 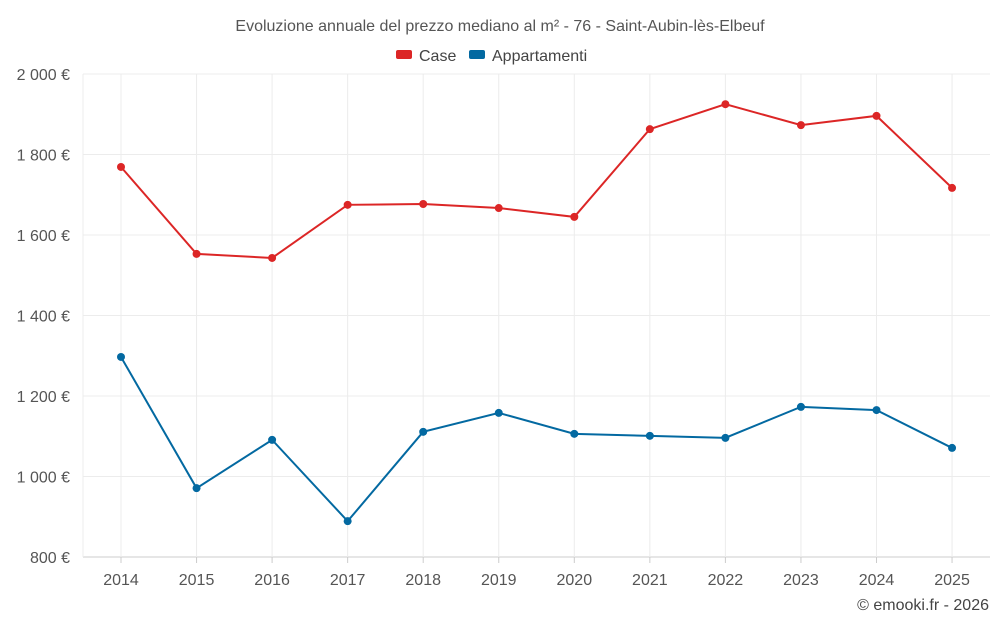 I want to click on y-tick-label: 1 200 €, so click(x=43, y=397).